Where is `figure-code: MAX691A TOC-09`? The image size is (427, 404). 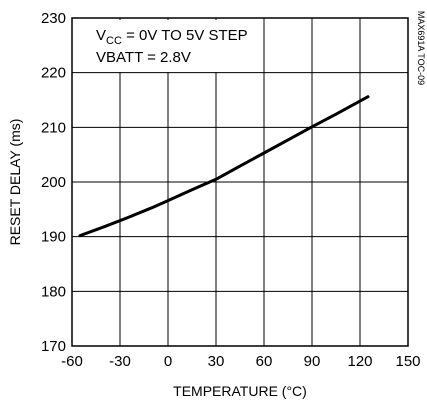
figure-code: MAX691A TOC-09 is located at coordinates (421, 48).